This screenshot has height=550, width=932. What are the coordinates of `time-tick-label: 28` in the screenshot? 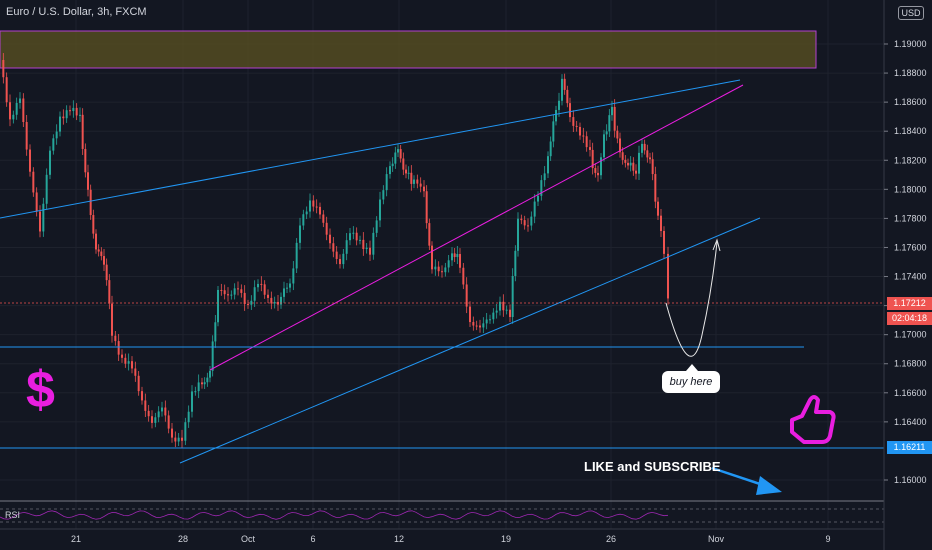 It's located at (183, 539).